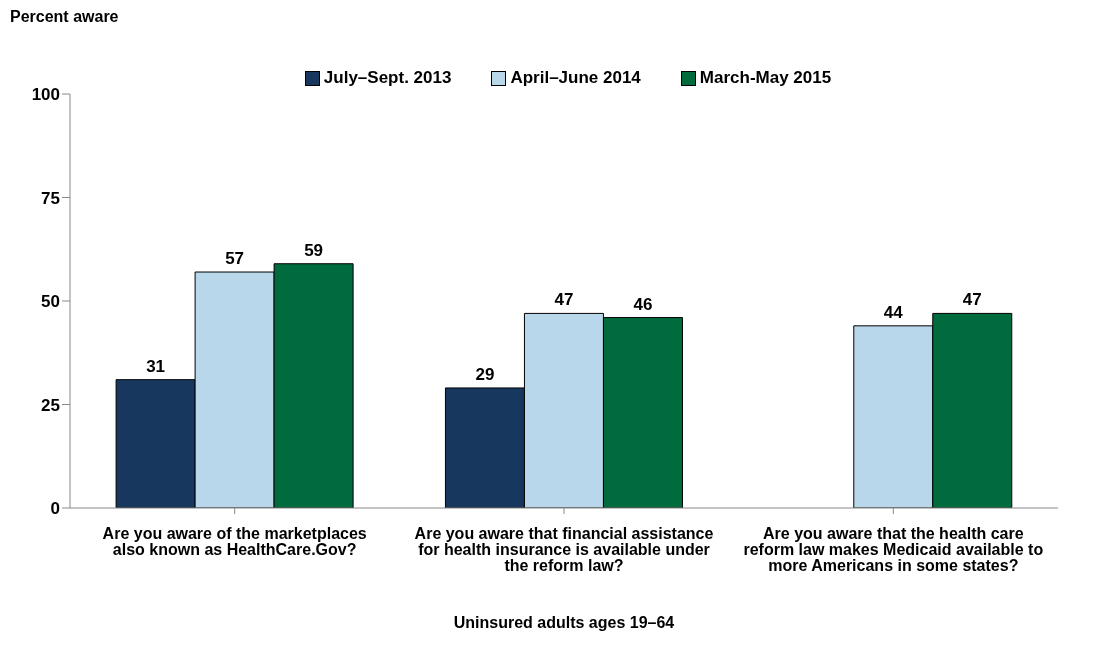  I want to click on data-label: 59, so click(314, 250).